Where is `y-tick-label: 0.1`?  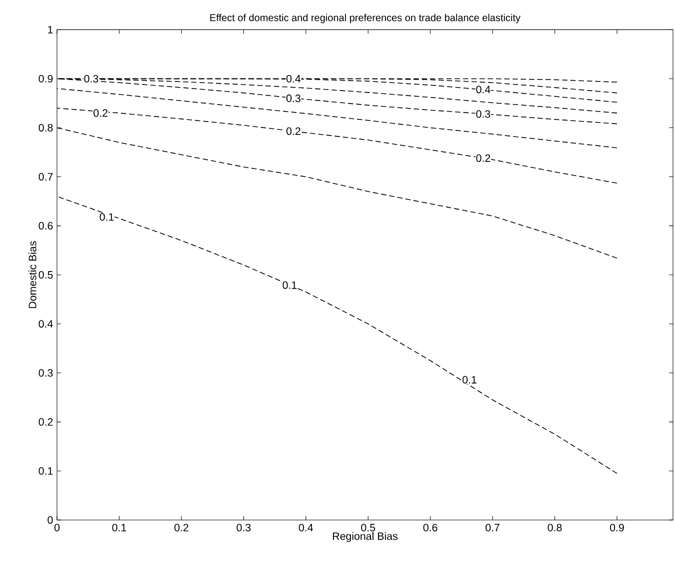 y-tick-label: 0.1 is located at coordinates (45, 471).